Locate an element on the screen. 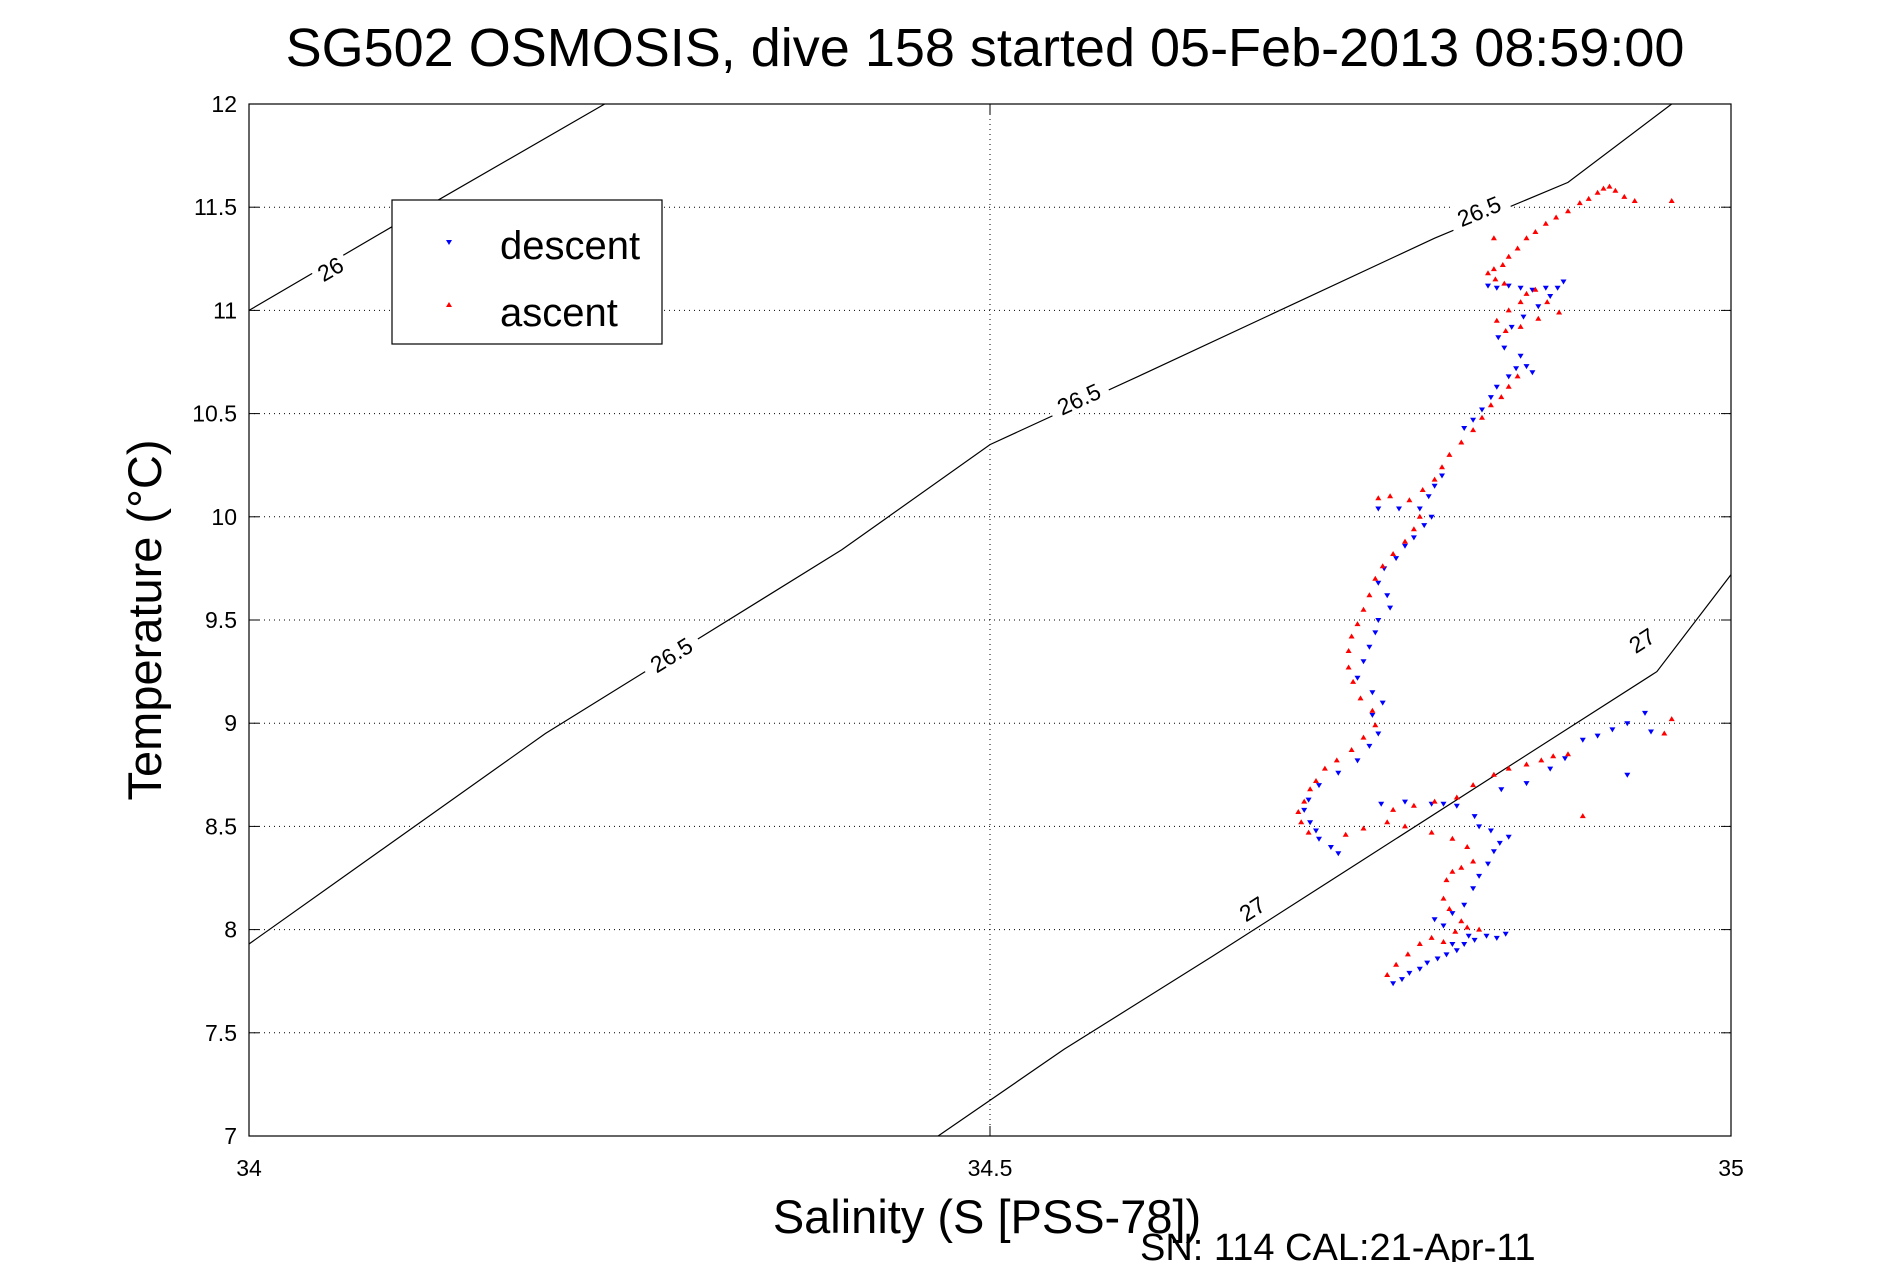 This screenshot has height=1262, width=1891. y-tick-label: 9 is located at coordinates (230, 723).